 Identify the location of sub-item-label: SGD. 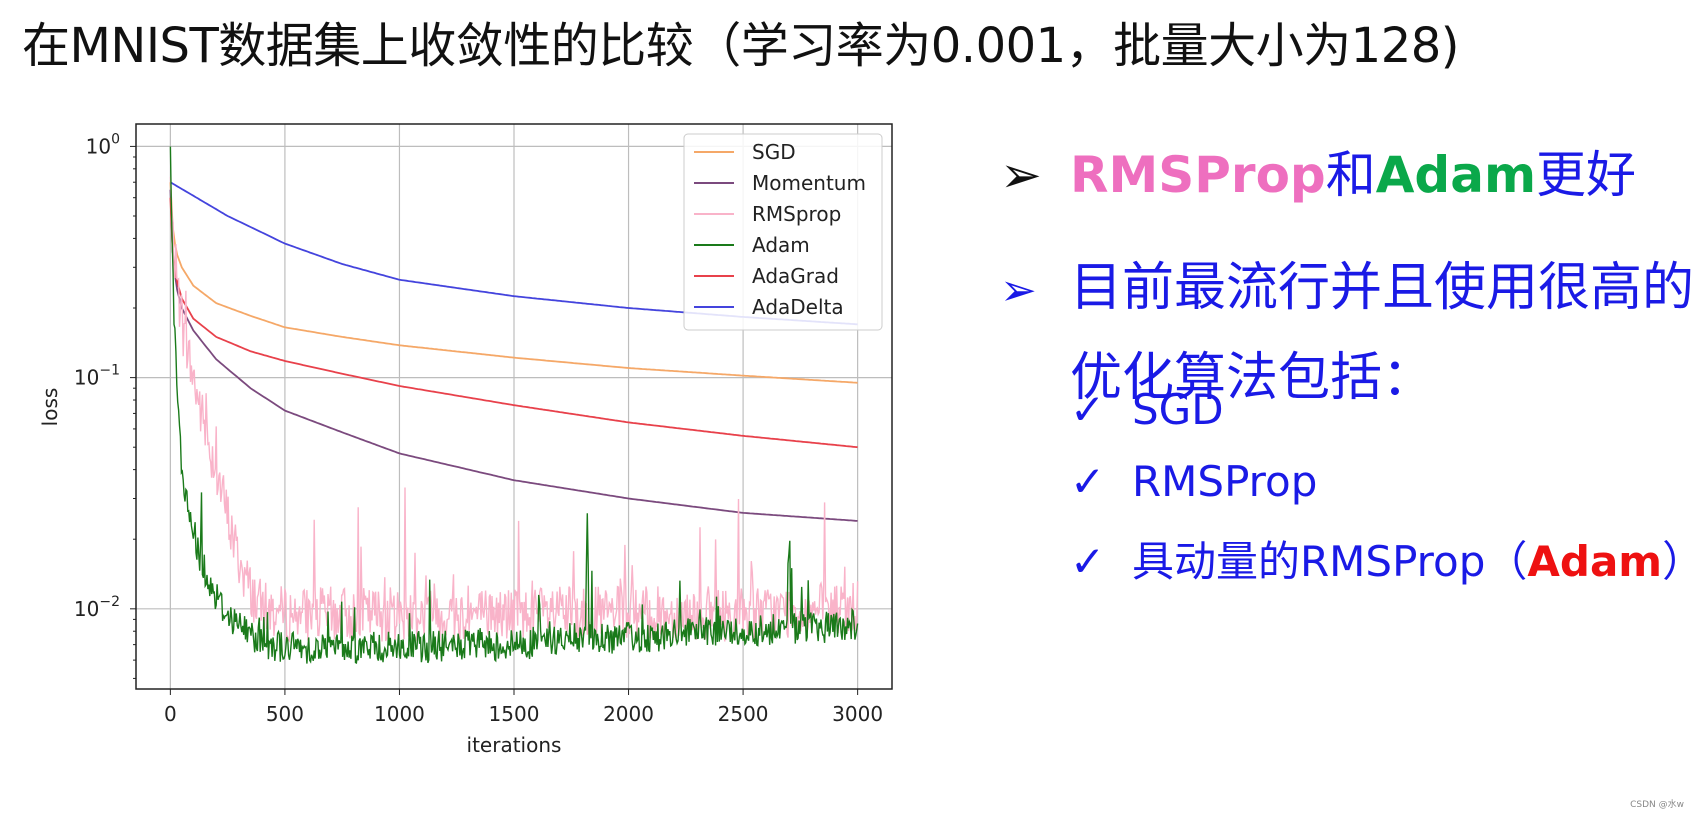
(1178, 409).